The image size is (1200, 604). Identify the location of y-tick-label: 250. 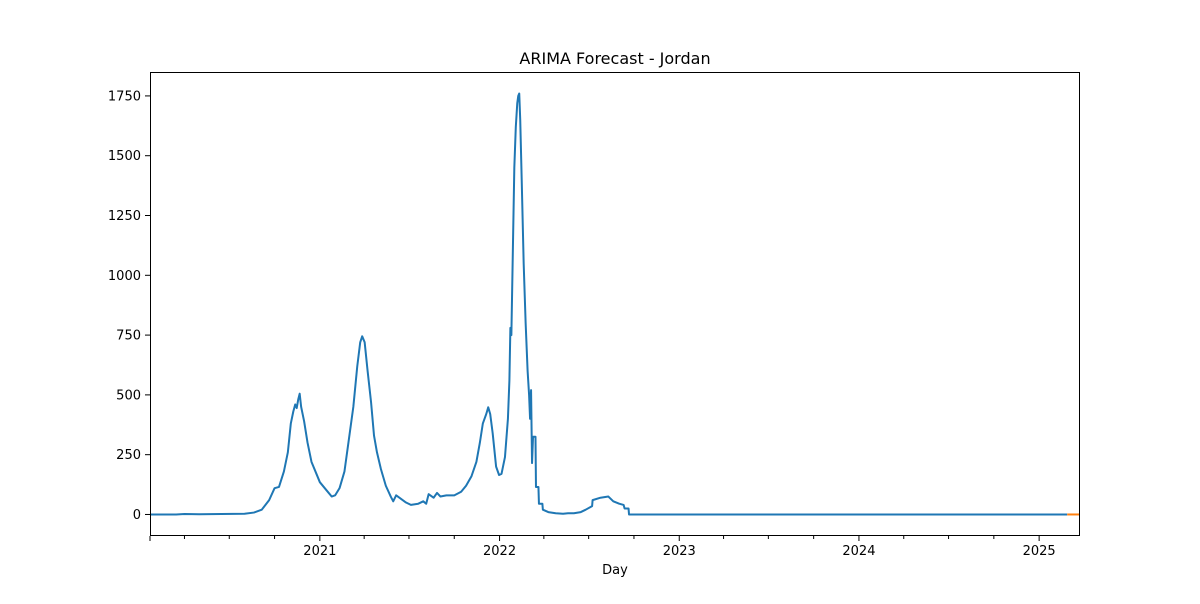
(128, 455).